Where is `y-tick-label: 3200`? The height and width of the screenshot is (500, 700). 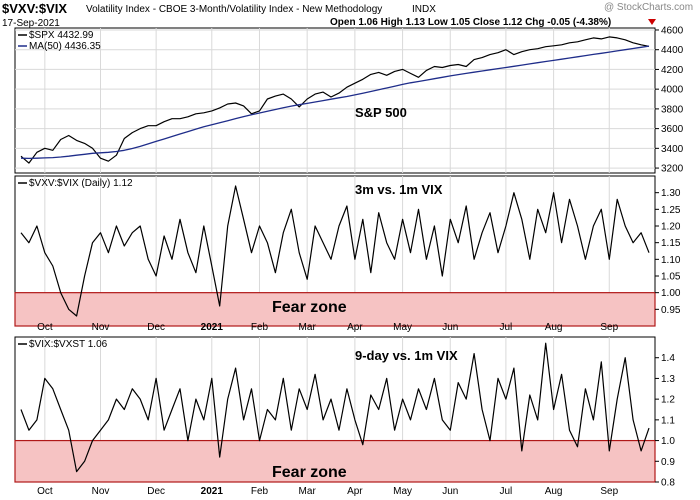
y-tick-label: 3200 is located at coordinates (672, 169).